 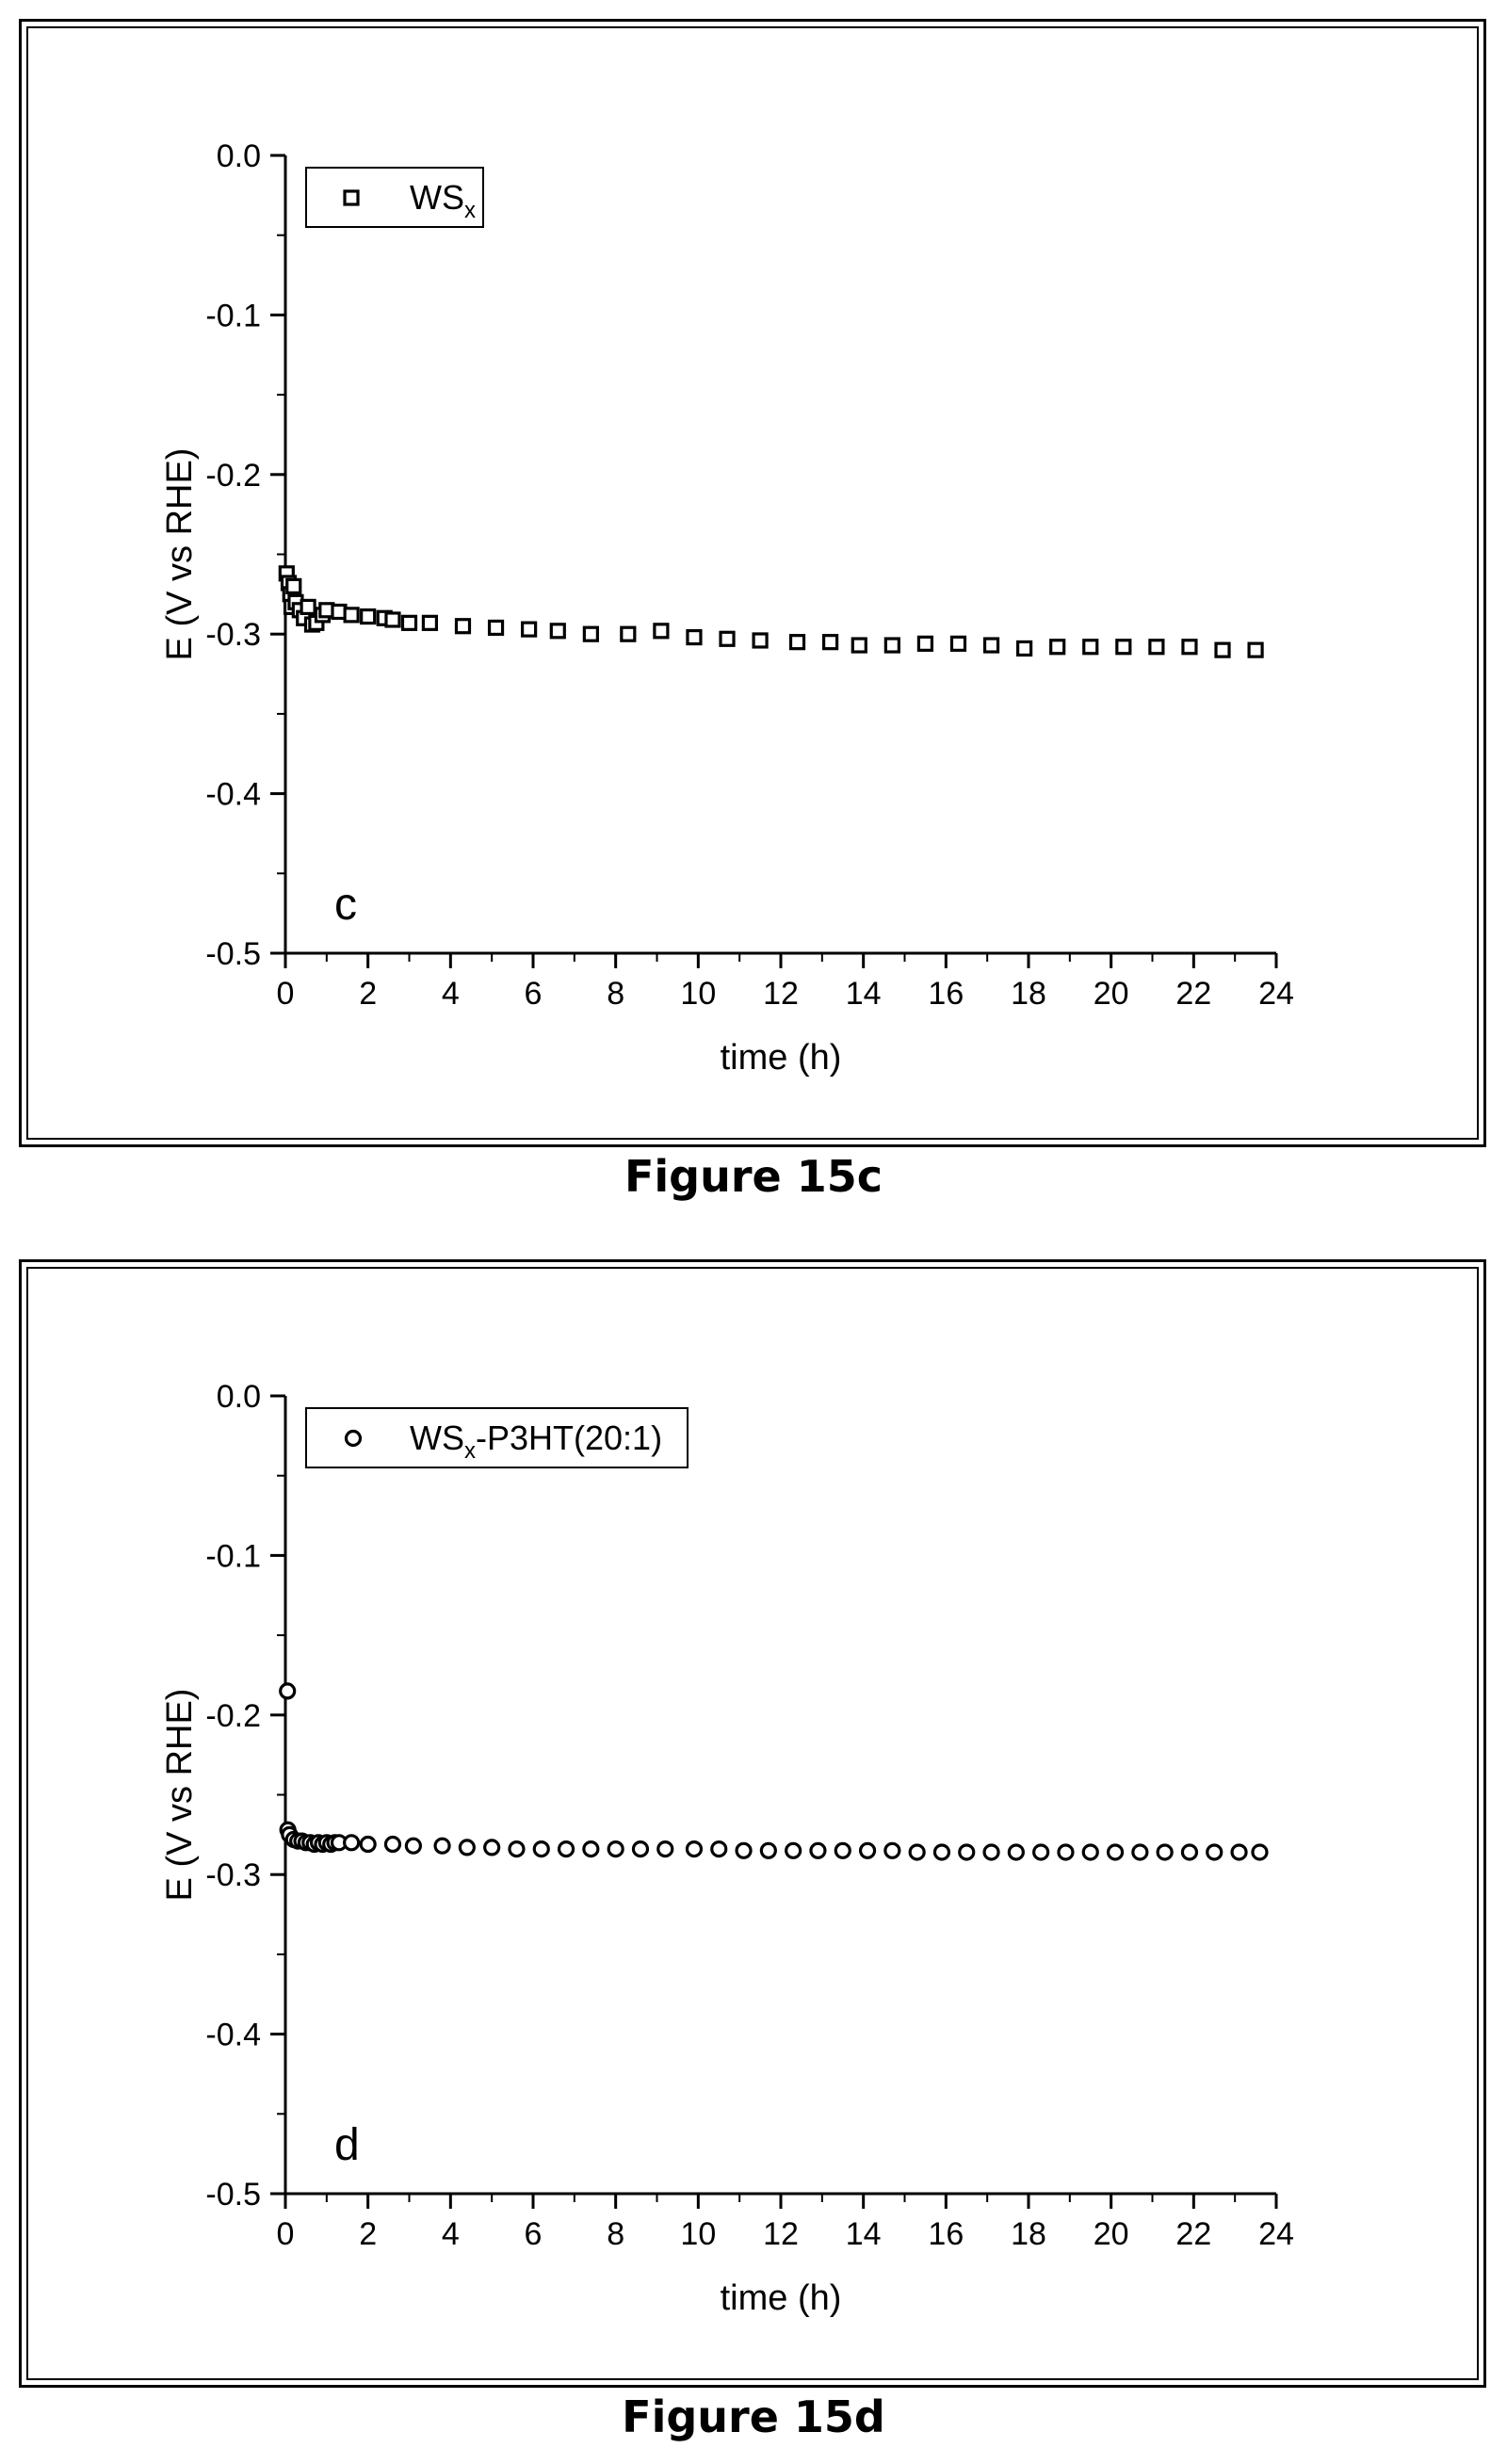 What do you see at coordinates (753, 1176) in the screenshot?
I see `figure-caption-15c: Figure 15c` at bounding box center [753, 1176].